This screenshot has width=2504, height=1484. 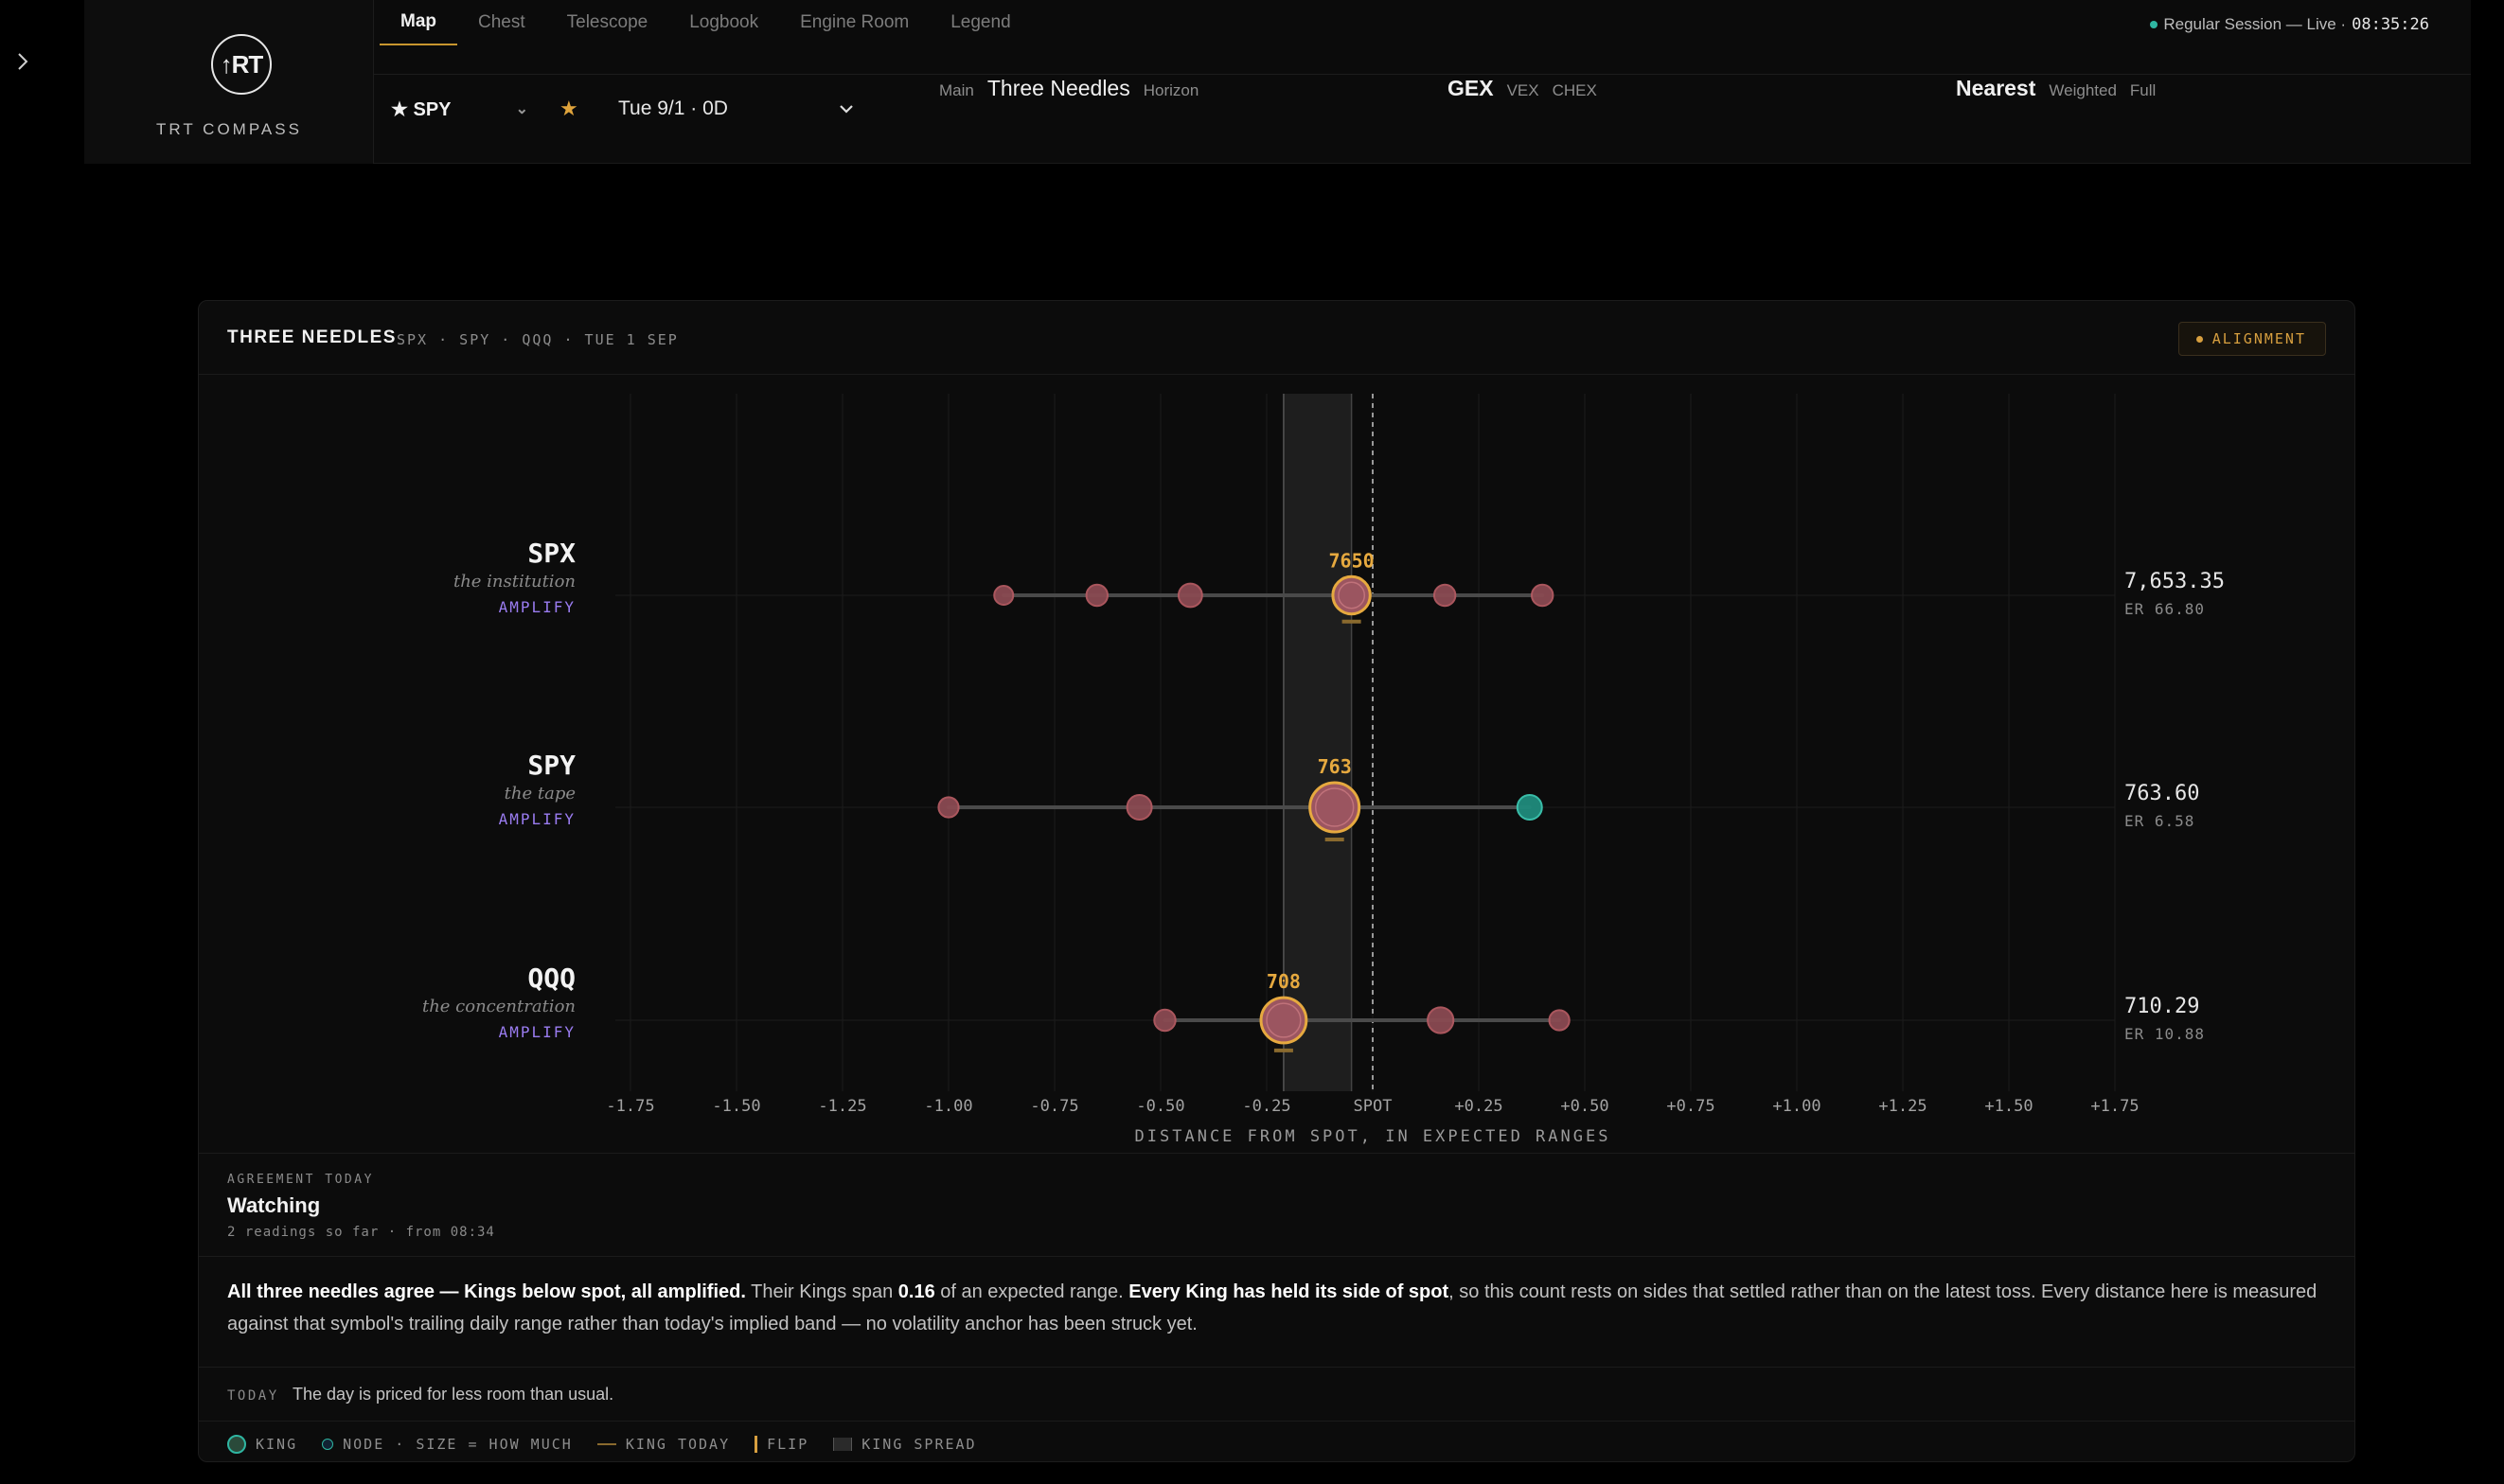 What do you see at coordinates (980, 22) in the screenshot?
I see `tab-legend: Legend` at bounding box center [980, 22].